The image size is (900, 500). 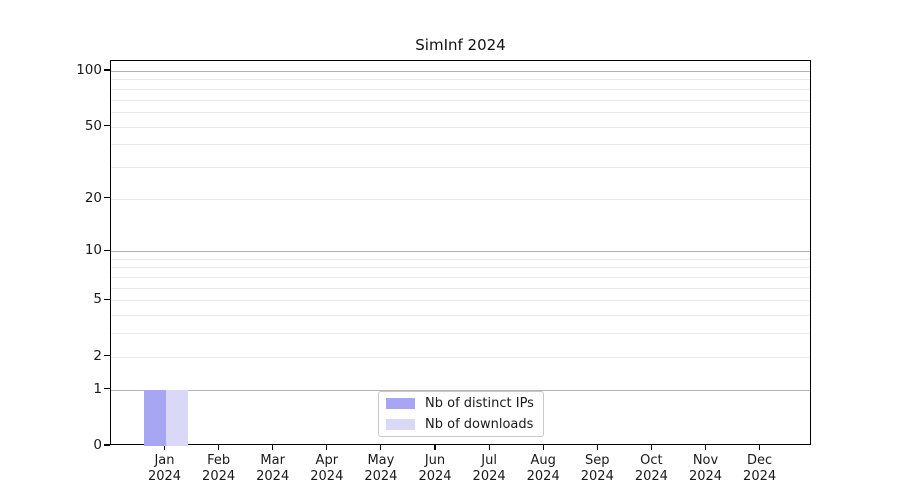 What do you see at coordinates (93, 197) in the screenshot?
I see `y-tick-label: 20` at bounding box center [93, 197].